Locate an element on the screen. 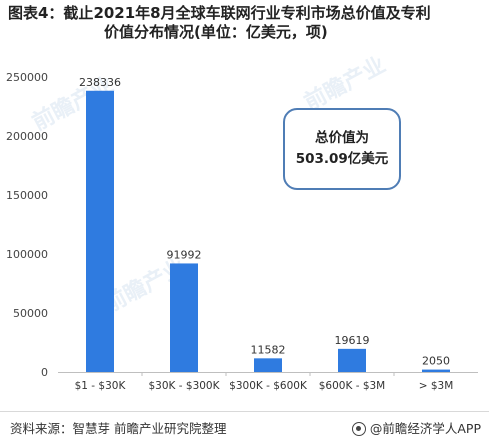 This screenshot has width=489, height=445. callout-line-1: 总价值为 is located at coordinates (342, 138).